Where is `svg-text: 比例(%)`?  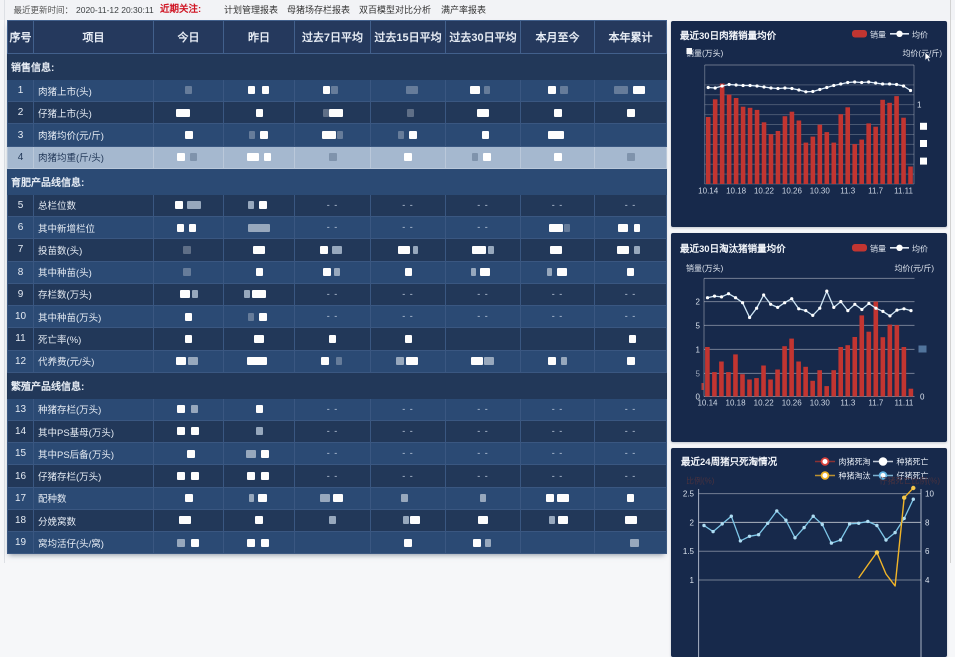 svg-text: 比例(%) is located at coordinates (700, 480).